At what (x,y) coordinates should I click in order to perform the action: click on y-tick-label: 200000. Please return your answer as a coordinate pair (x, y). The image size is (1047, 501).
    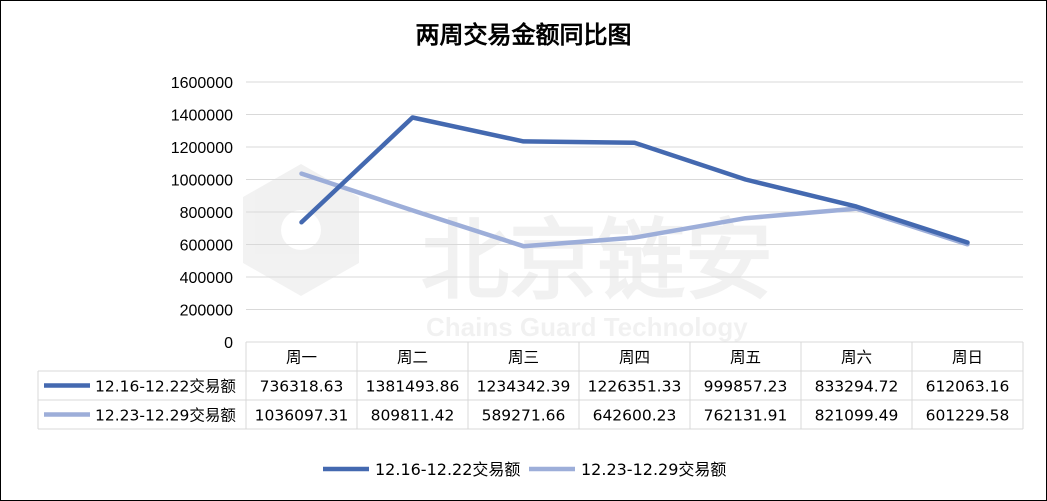
    Looking at the image, I should click on (206, 311).